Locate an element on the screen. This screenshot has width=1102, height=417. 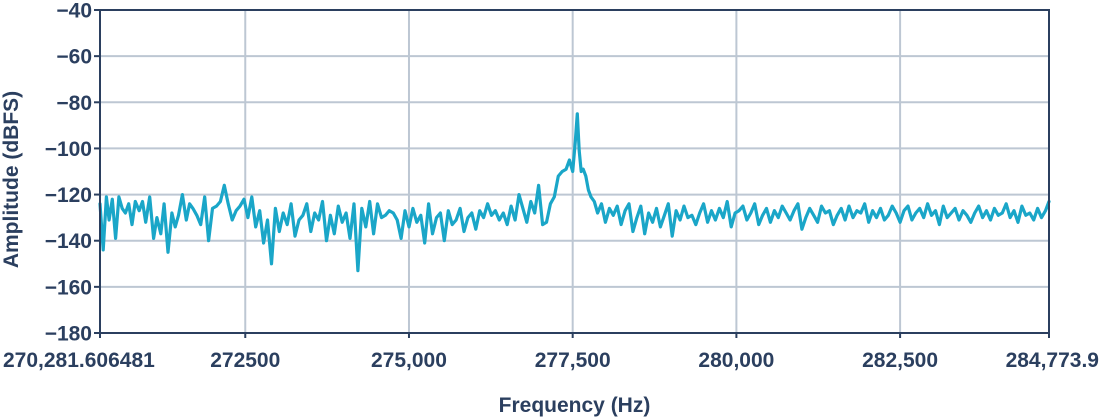
x-tick-label: 284,773.9 is located at coordinates (1052, 360).